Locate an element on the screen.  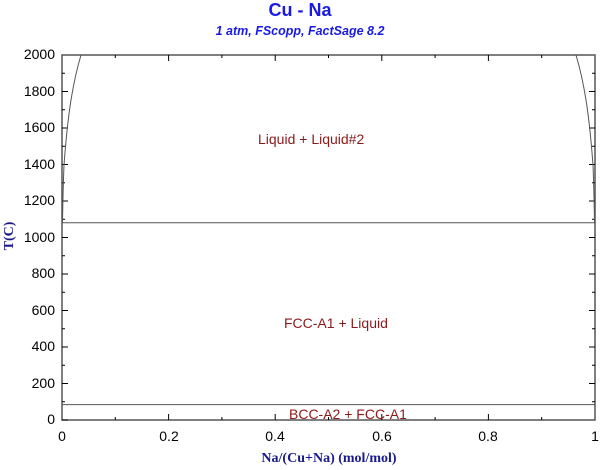
region-label-fcc-liquid: FCC-A1 + Liquid is located at coordinates (336, 323).